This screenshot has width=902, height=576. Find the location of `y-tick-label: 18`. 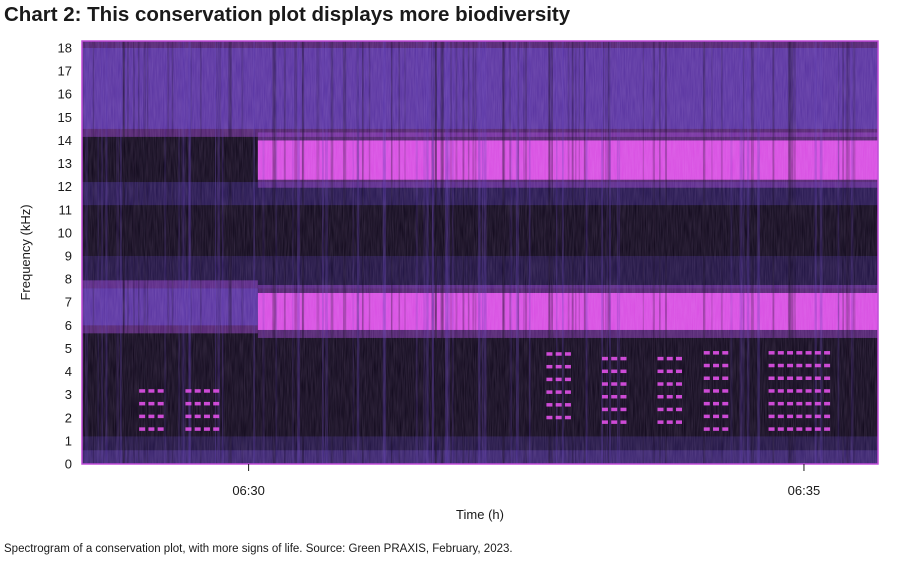

y-tick-label: 18 is located at coordinates (65, 48).